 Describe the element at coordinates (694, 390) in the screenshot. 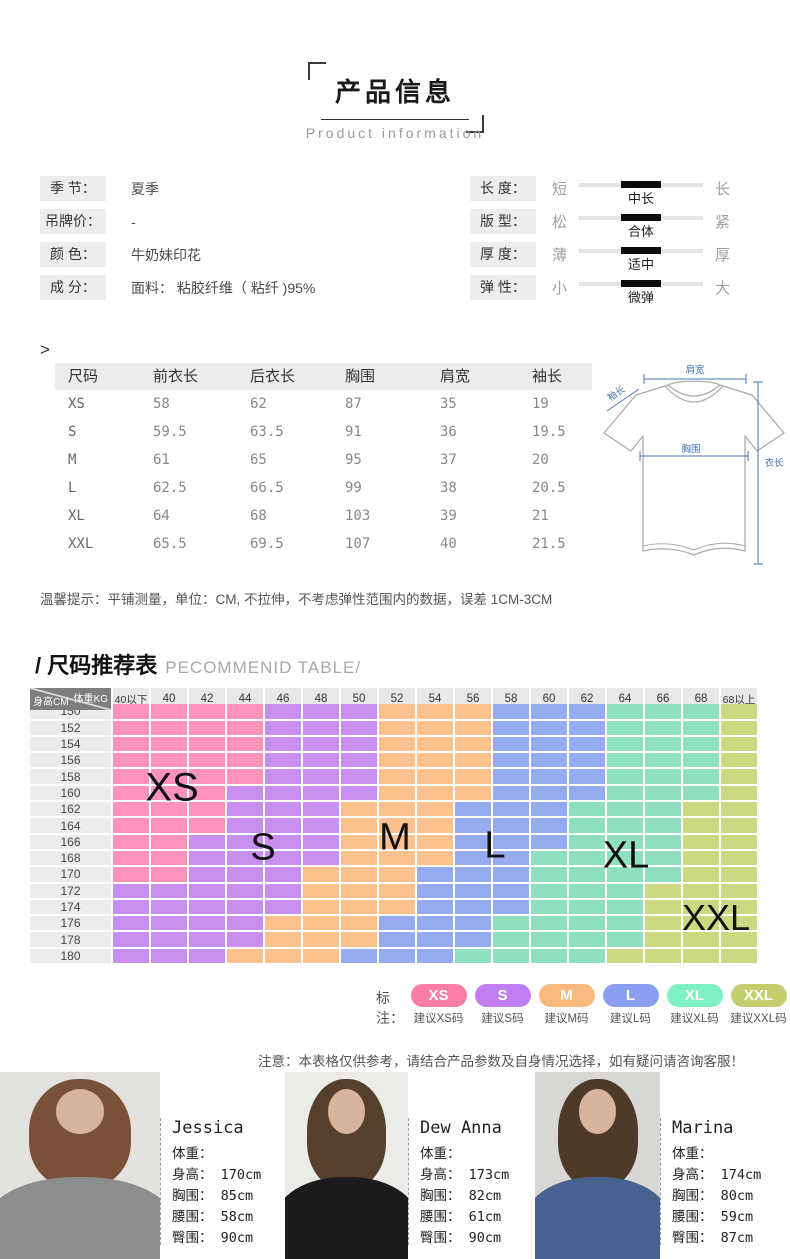

I see `tshirt-collar` at that location.